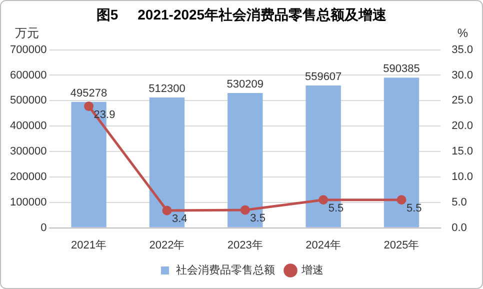 The width and height of the screenshot is (483, 289). What do you see at coordinates (402, 245) in the screenshot?
I see `x-tick-label: 2025年` at bounding box center [402, 245].